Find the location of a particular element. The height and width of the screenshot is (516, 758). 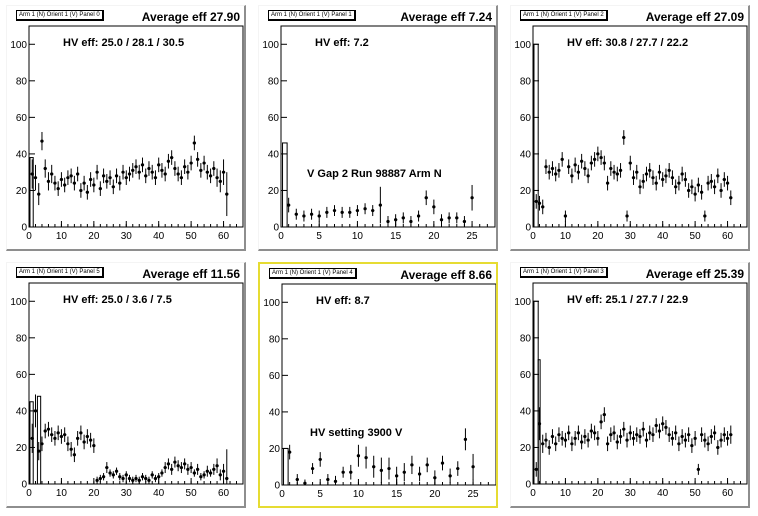

histogram-bar is located at coordinates (39, 440).